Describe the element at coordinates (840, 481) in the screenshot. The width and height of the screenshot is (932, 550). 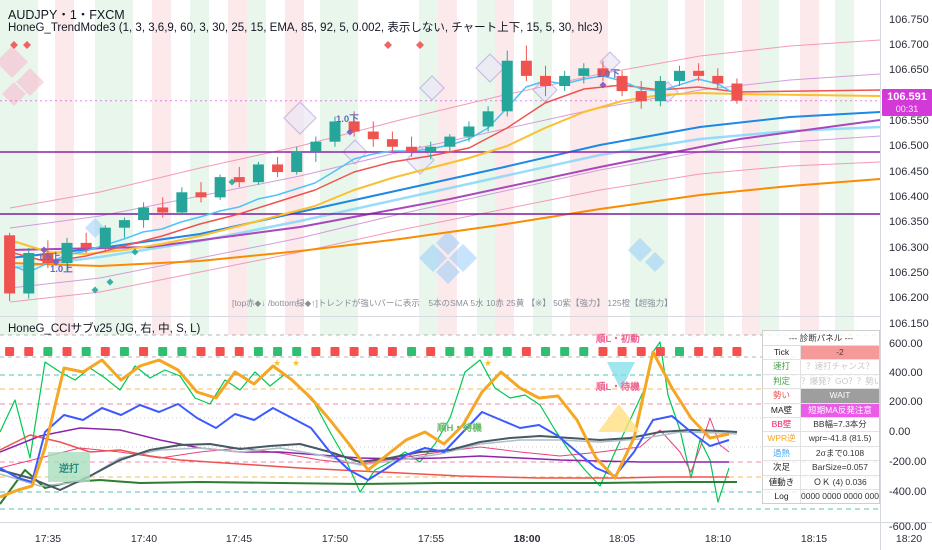
I see `diagnostic-row-value: ＯＫ (4) 0.036` at that location.